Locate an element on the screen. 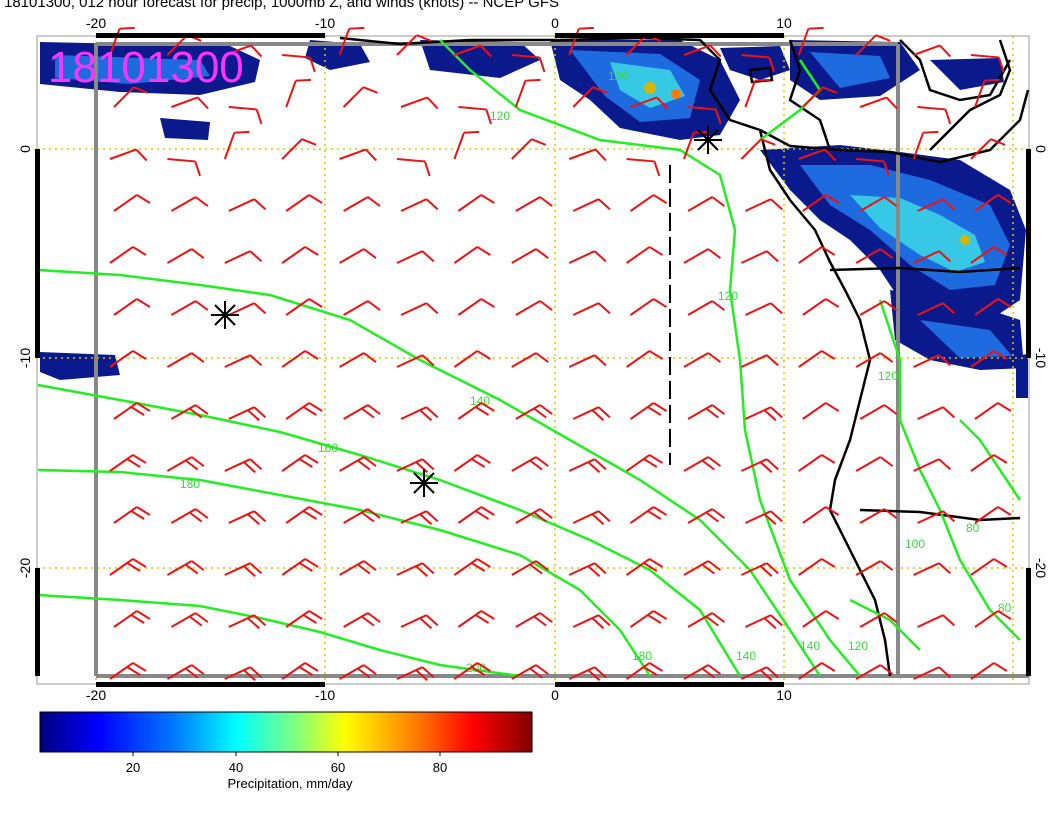 The width and height of the screenshot is (1056, 816). colorbar-ticks is located at coordinates (286, 754).